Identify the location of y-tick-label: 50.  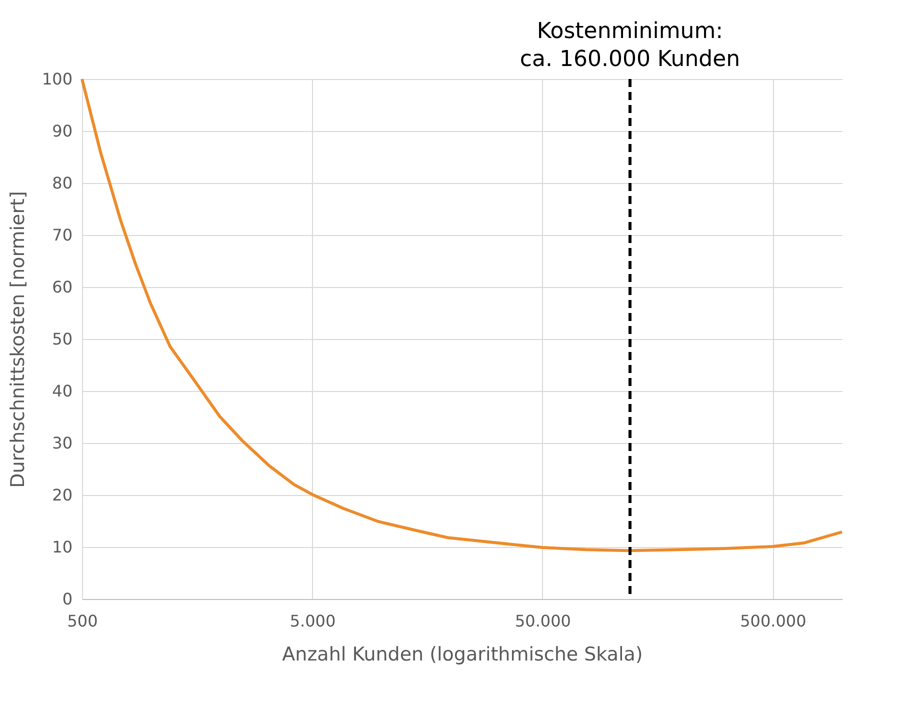
(62, 339).